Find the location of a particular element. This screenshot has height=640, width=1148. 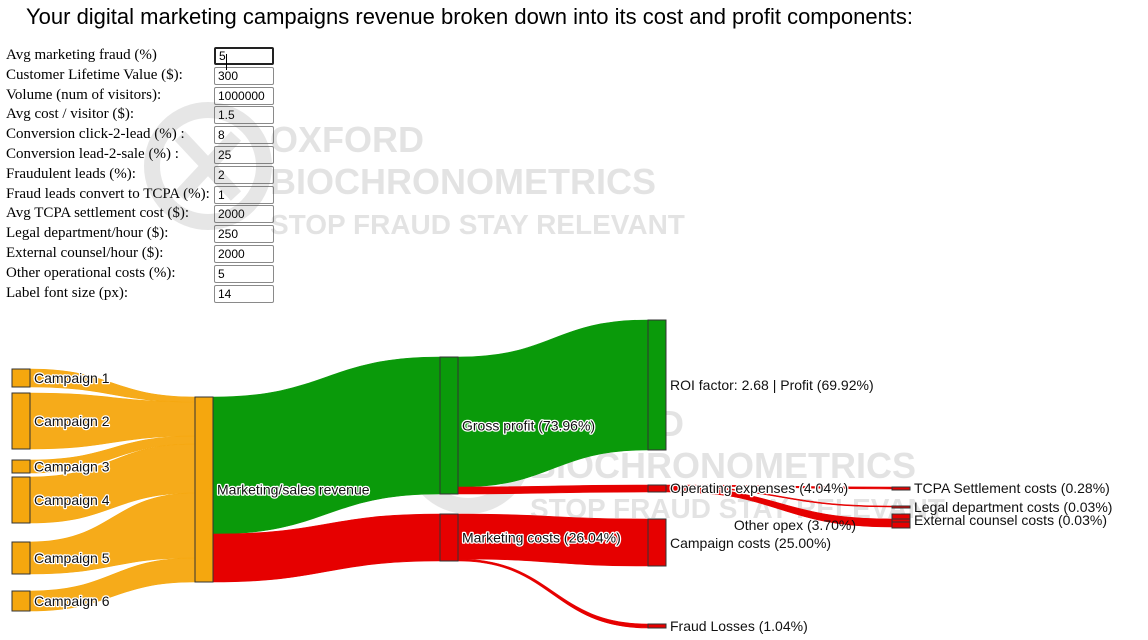

conversion-lead-2-sale-input is located at coordinates (244, 154).